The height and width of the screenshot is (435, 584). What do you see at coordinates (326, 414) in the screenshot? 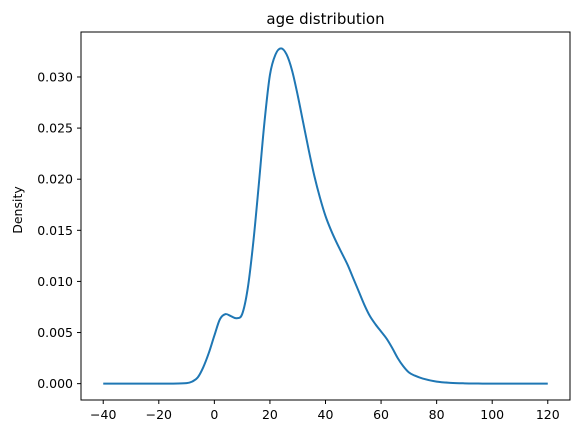
I see `x-tick-label: 40` at bounding box center [326, 414].